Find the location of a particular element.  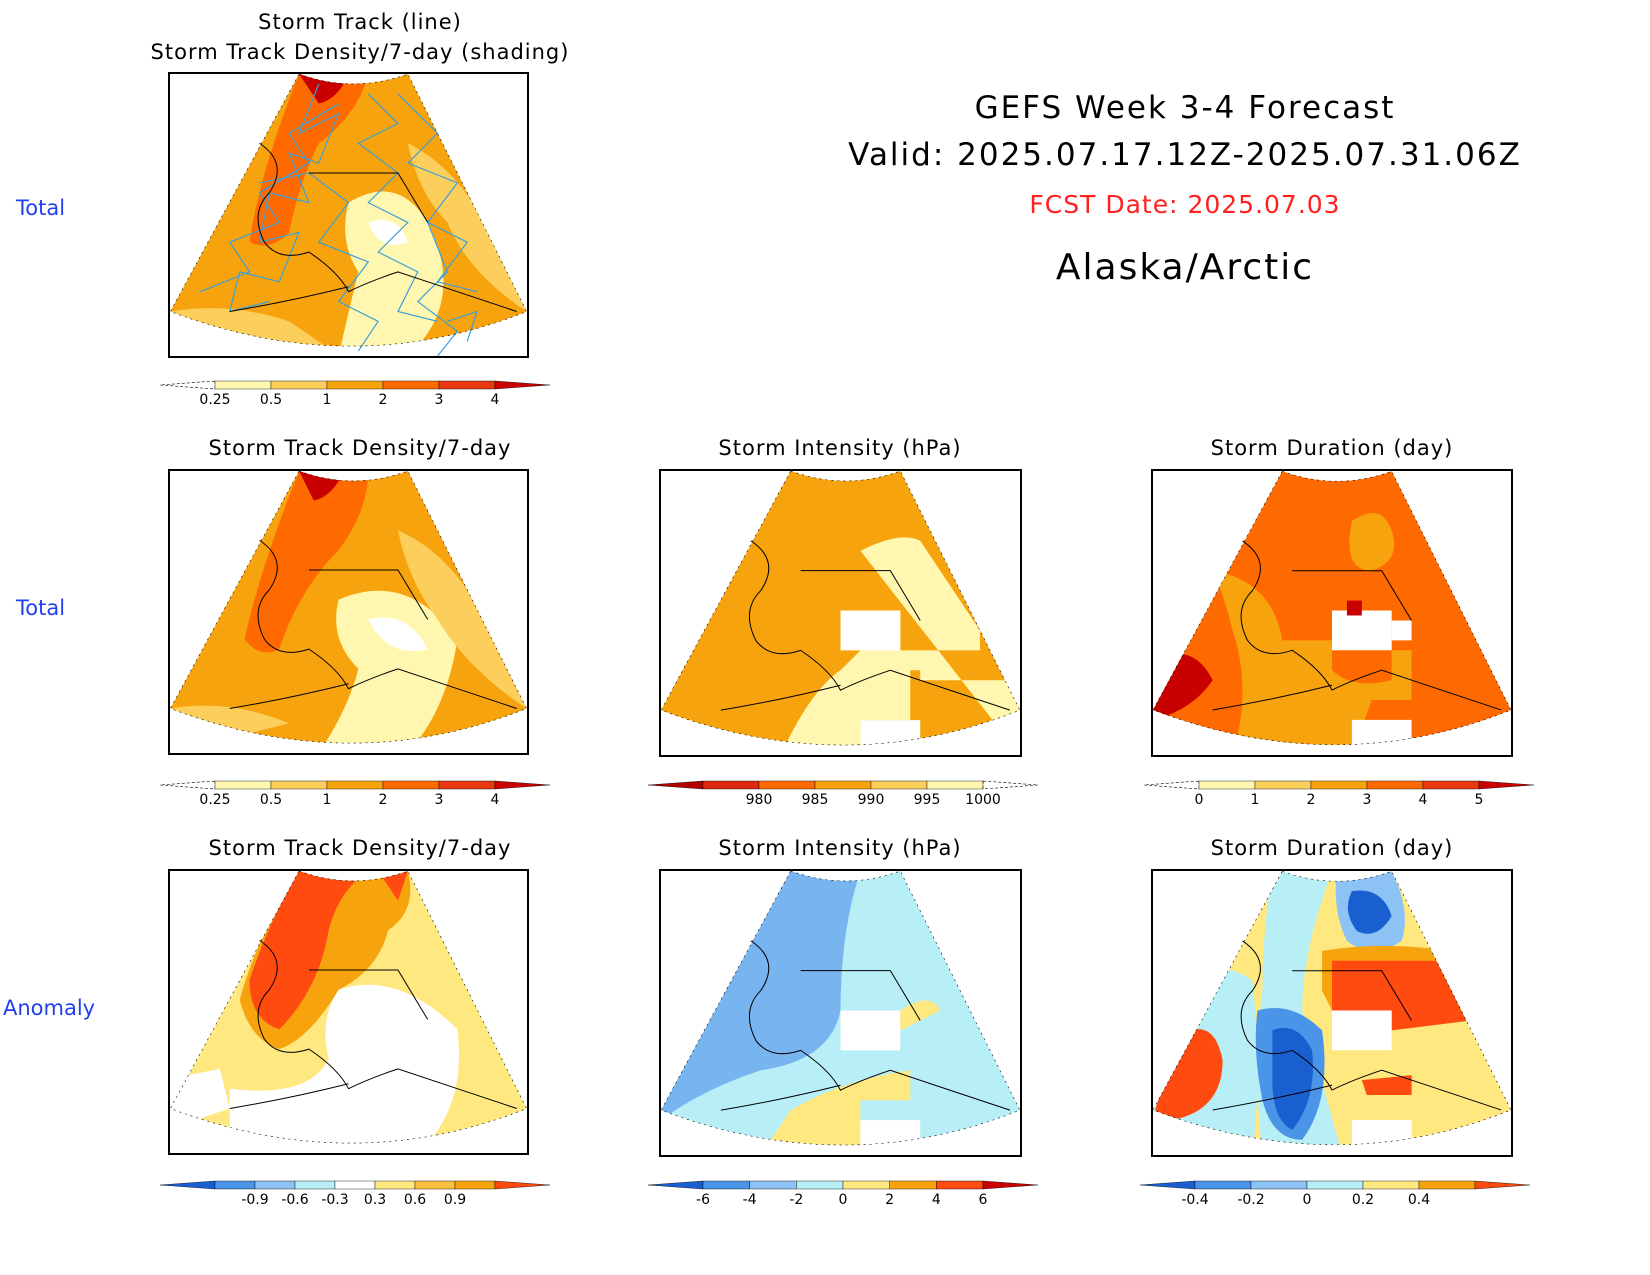

track-title-line-1: Storm Track (line) is located at coordinates (360, 22).